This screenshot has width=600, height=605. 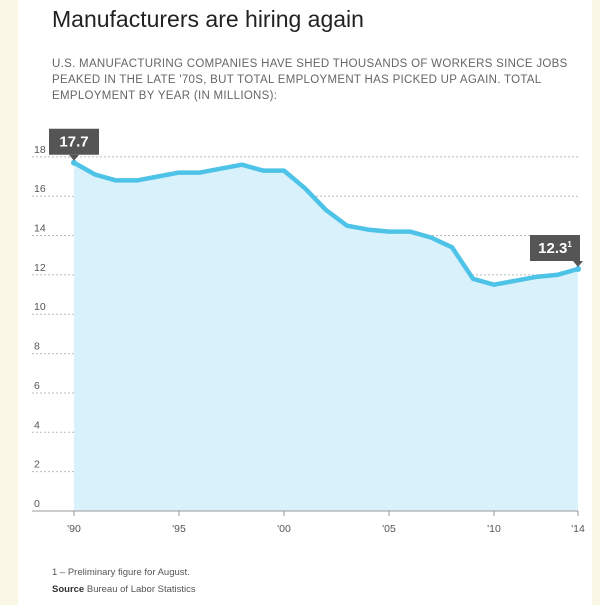 What do you see at coordinates (37, 425) in the screenshot?
I see `y-tick-label: 4` at bounding box center [37, 425].